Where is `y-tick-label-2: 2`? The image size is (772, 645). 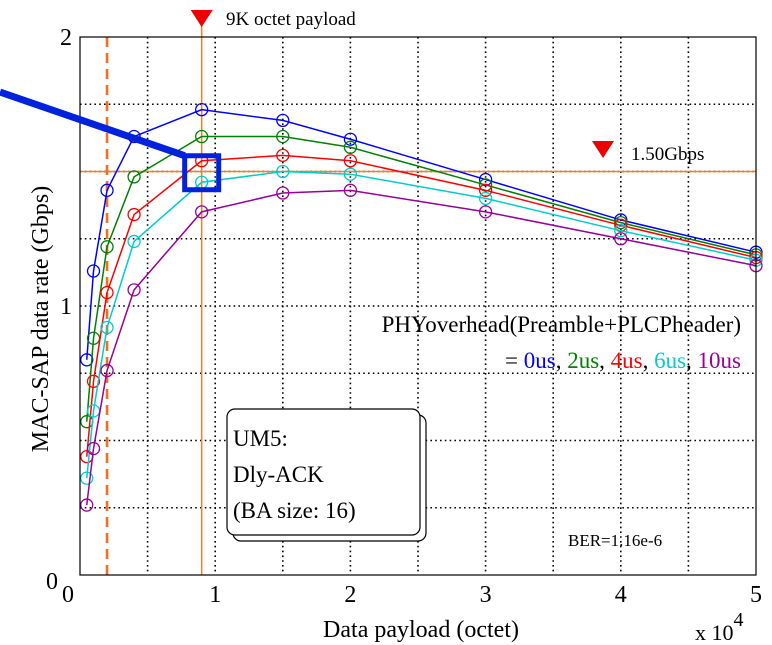 y-tick-label-2: 2 is located at coordinates (66, 38).